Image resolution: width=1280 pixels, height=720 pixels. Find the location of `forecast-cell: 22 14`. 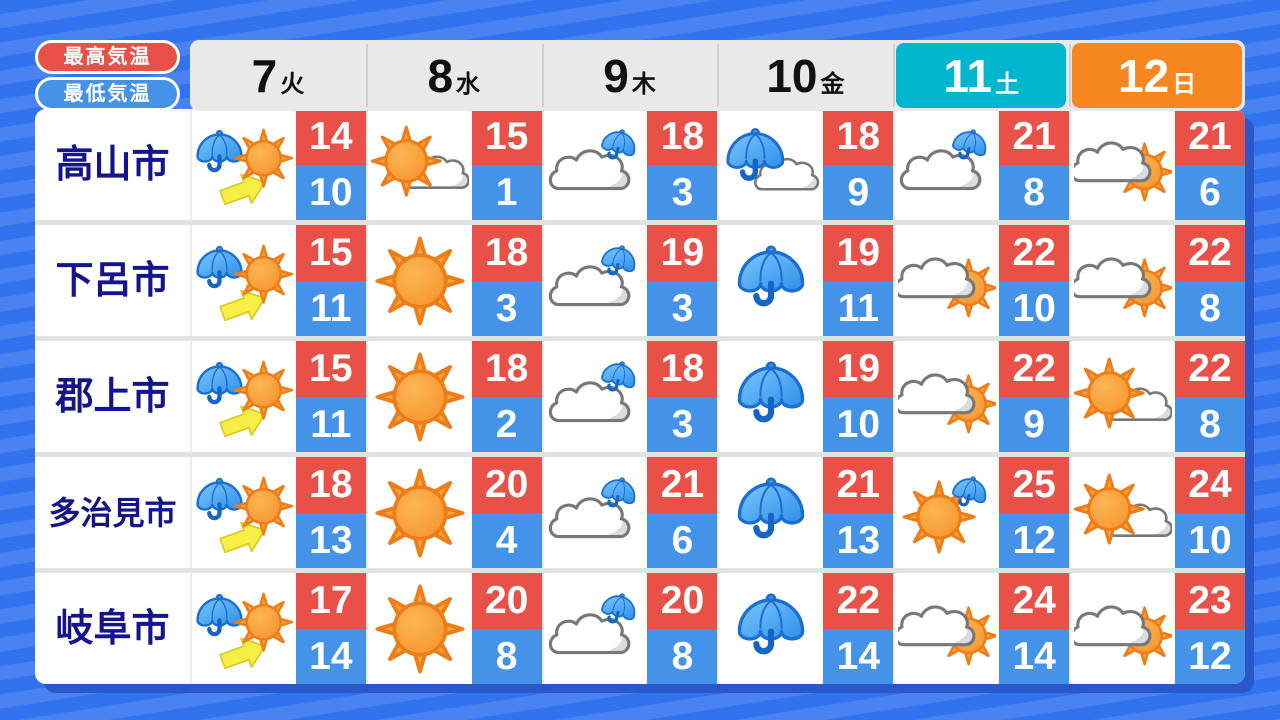

forecast-cell: 22 14 is located at coordinates (805, 628).